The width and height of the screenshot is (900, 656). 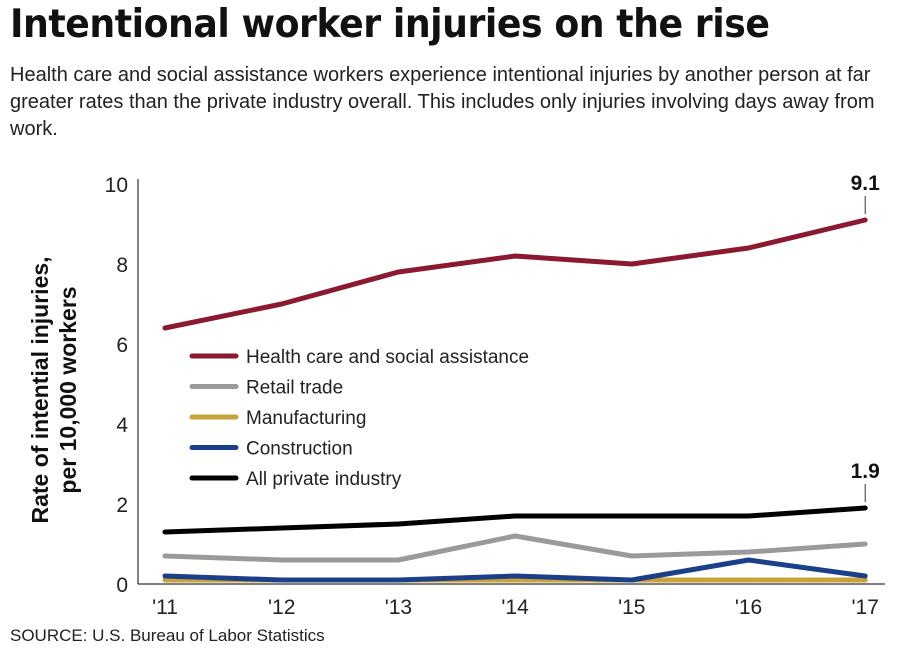 What do you see at coordinates (122, 345) in the screenshot?
I see `y-tick-label: 6` at bounding box center [122, 345].